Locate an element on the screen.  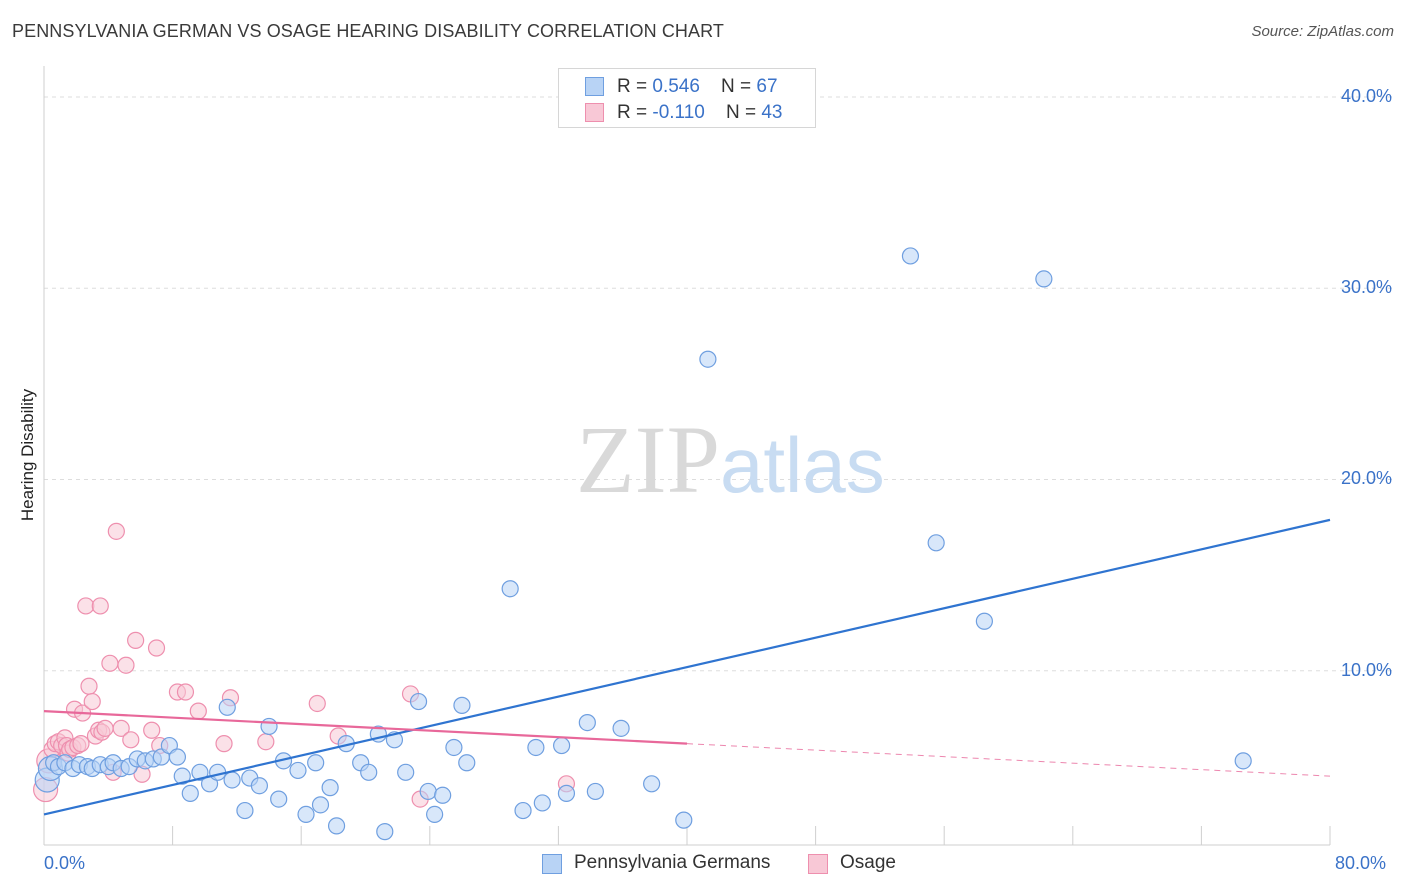
osage-trendline-extension is located at coordinates (1008, 760).